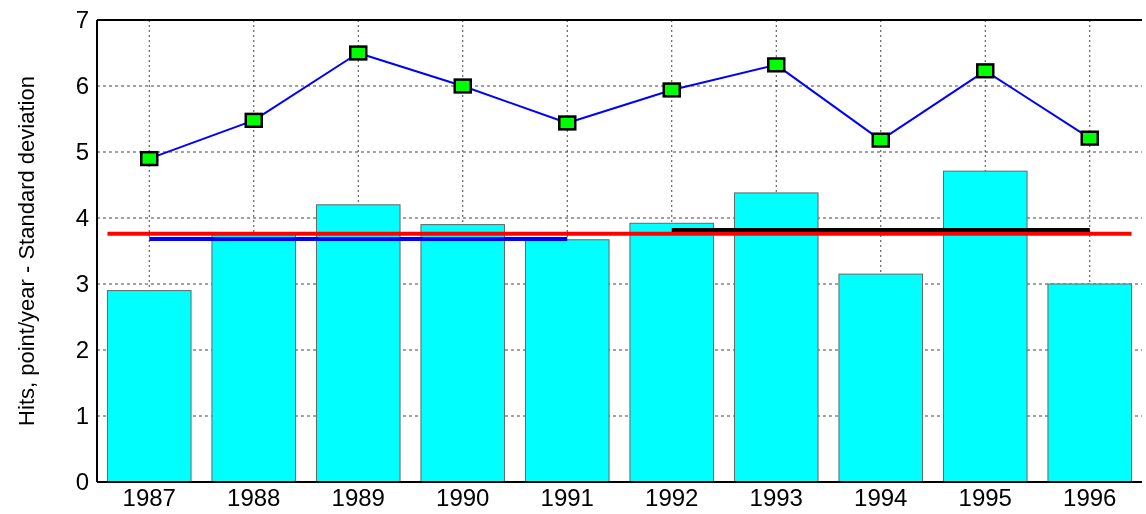 The width and height of the screenshot is (1146, 514). What do you see at coordinates (82, 350) in the screenshot?
I see `y-tick-label: 2` at bounding box center [82, 350].